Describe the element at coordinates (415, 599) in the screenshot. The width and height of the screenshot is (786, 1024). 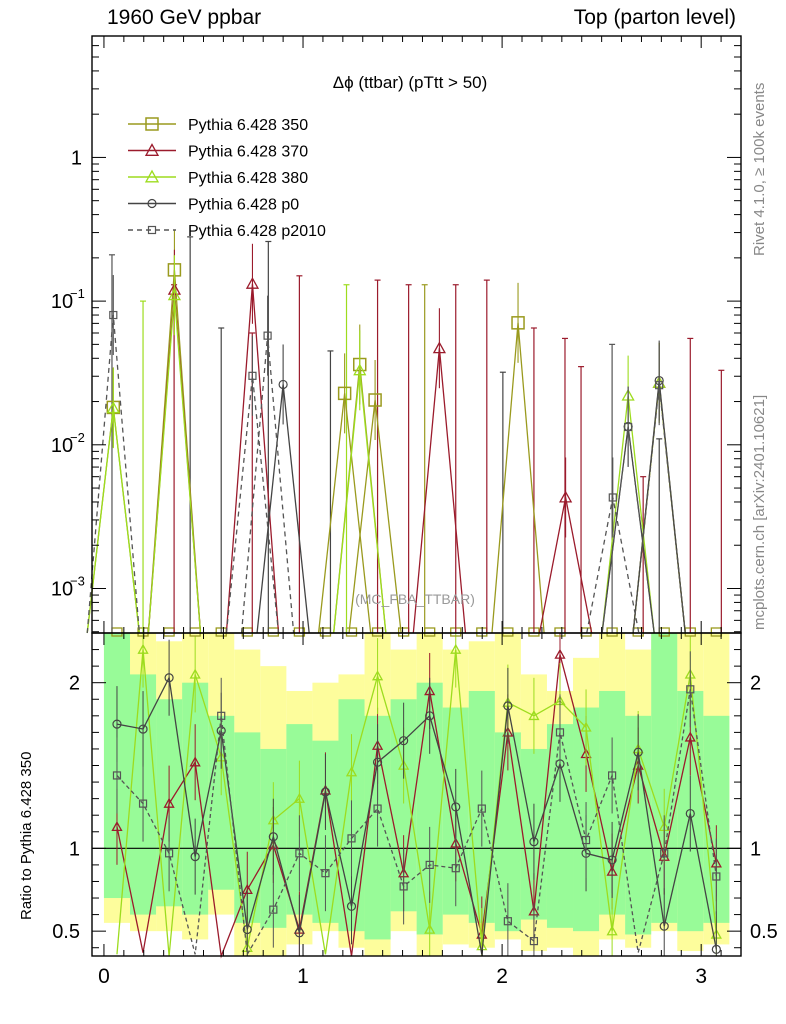
I see `analysis-watermark: (MC_FBA_TTBAR)` at that location.